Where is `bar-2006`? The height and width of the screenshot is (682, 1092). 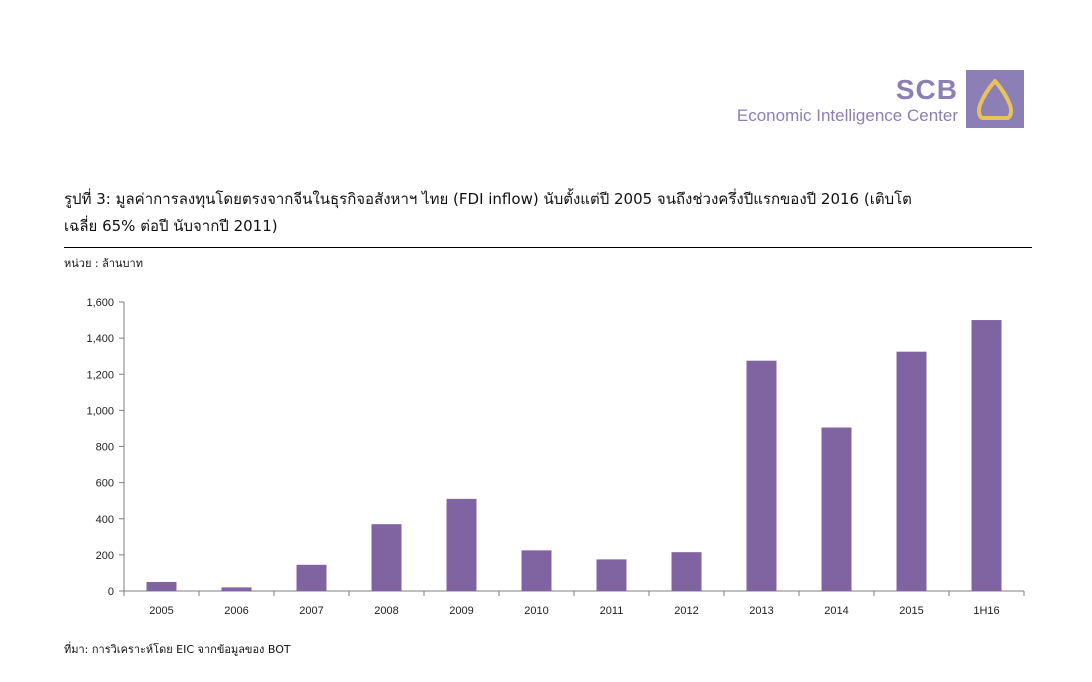 bar-2006 is located at coordinates (236, 589).